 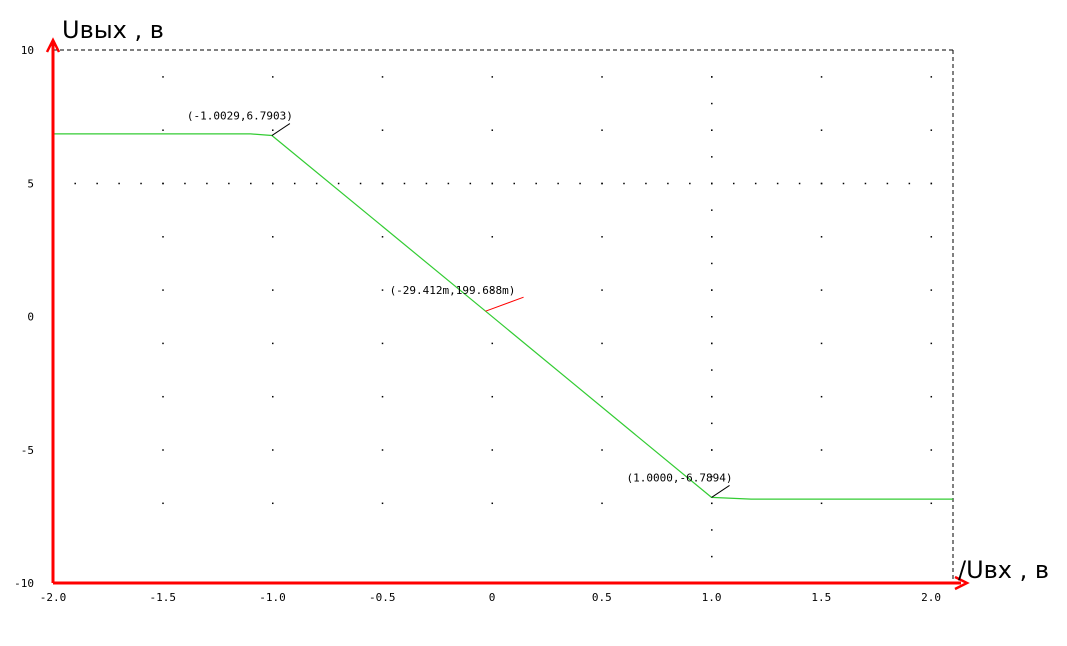 I want to click on x-tick-label: 1.5, so click(x=821, y=597).